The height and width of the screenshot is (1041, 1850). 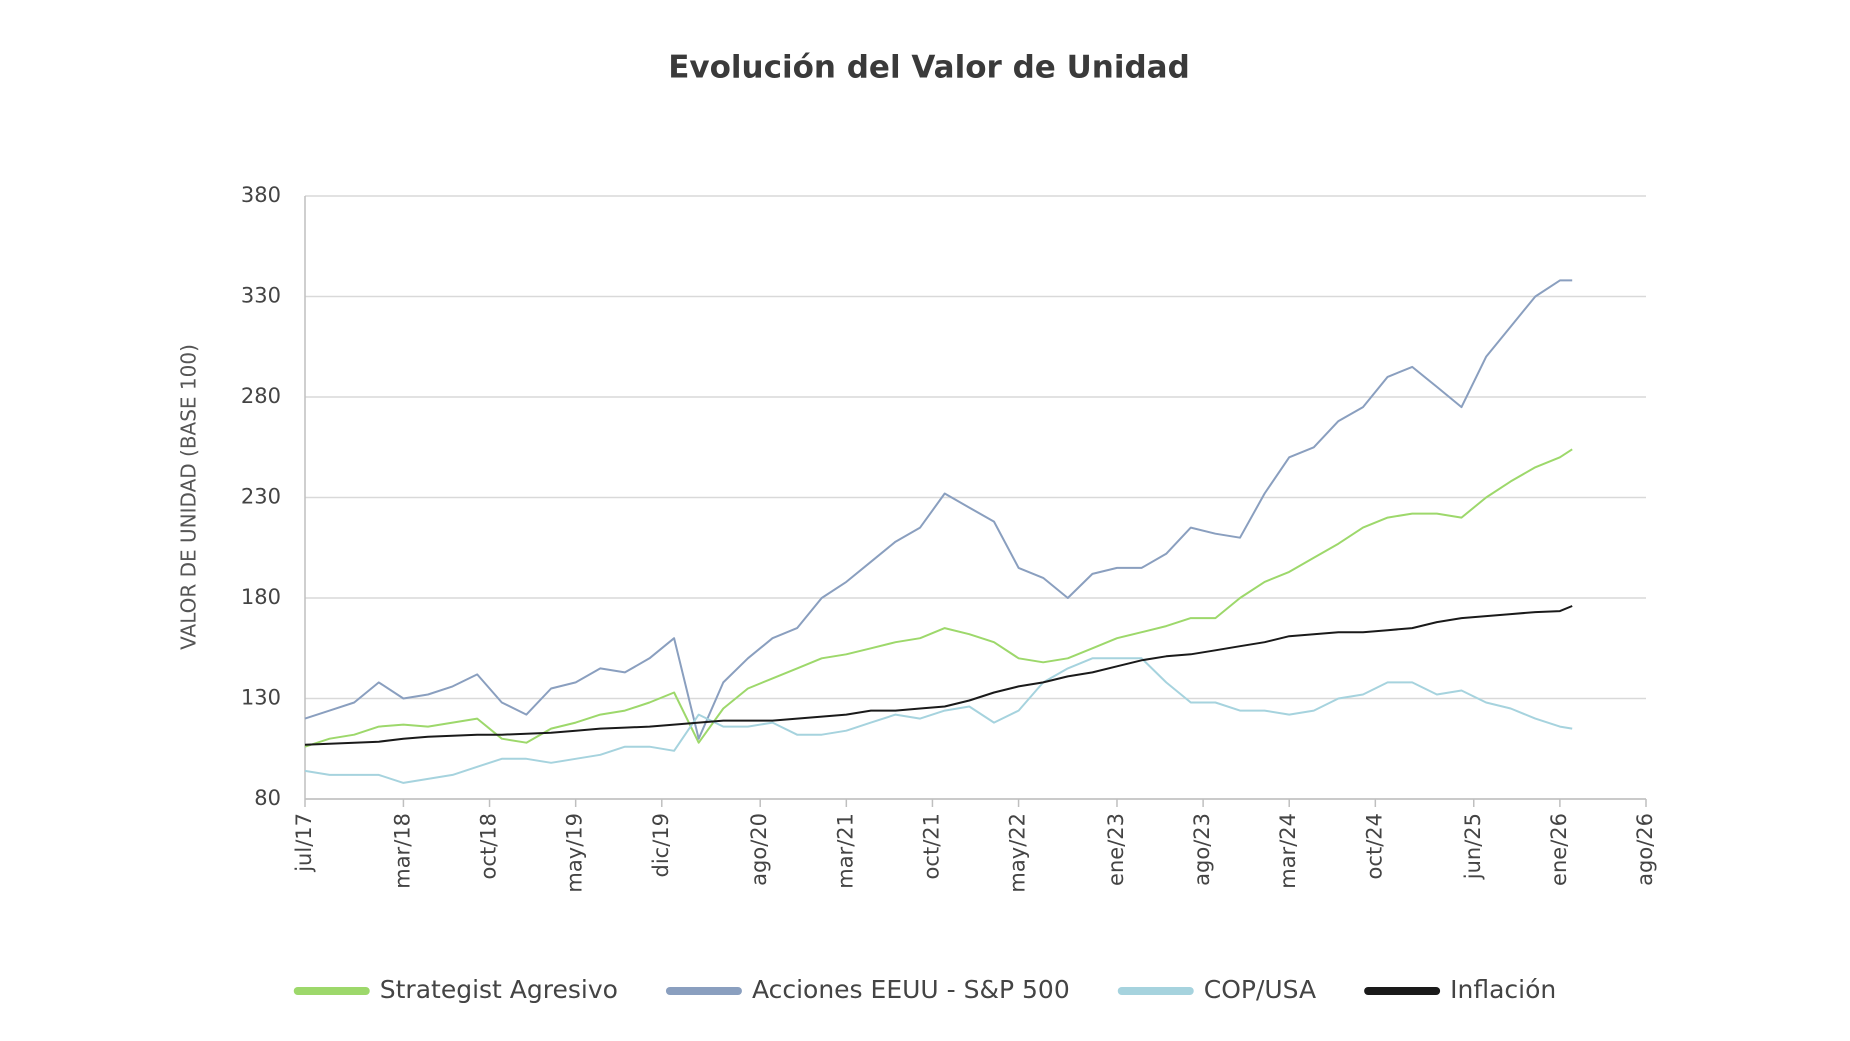 What do you see at coordinates (499, 989) in the screenshot?
I see `legend-label: Strategist Agresivo` at bounding box center [499, 989].